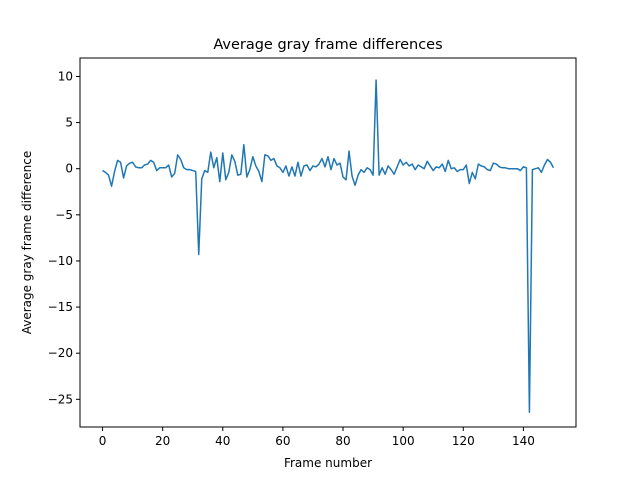 The height and width of the screenshot is (480, 640). What do you see at coordinates (60, 307) in the screenshot?
I see `y-tick-label: −15` at bounding box center [60, 307].